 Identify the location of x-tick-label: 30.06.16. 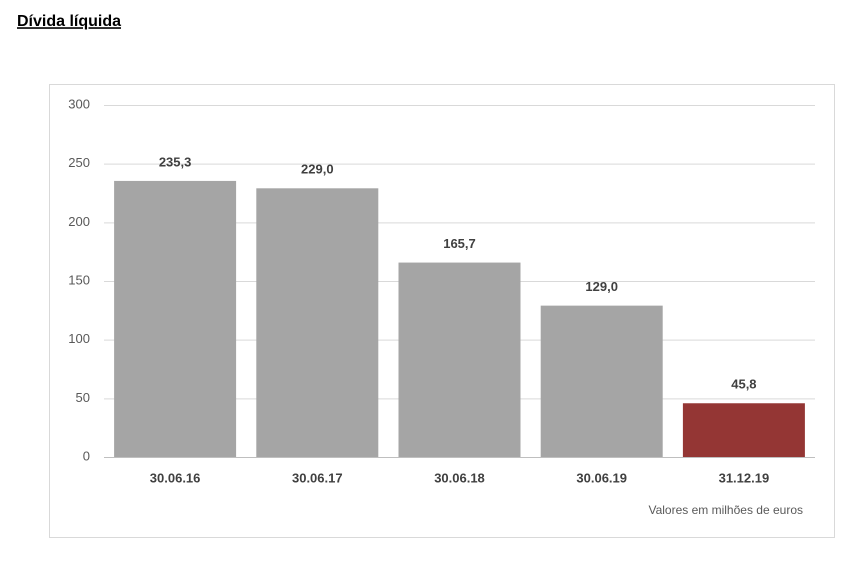
(175, 477).